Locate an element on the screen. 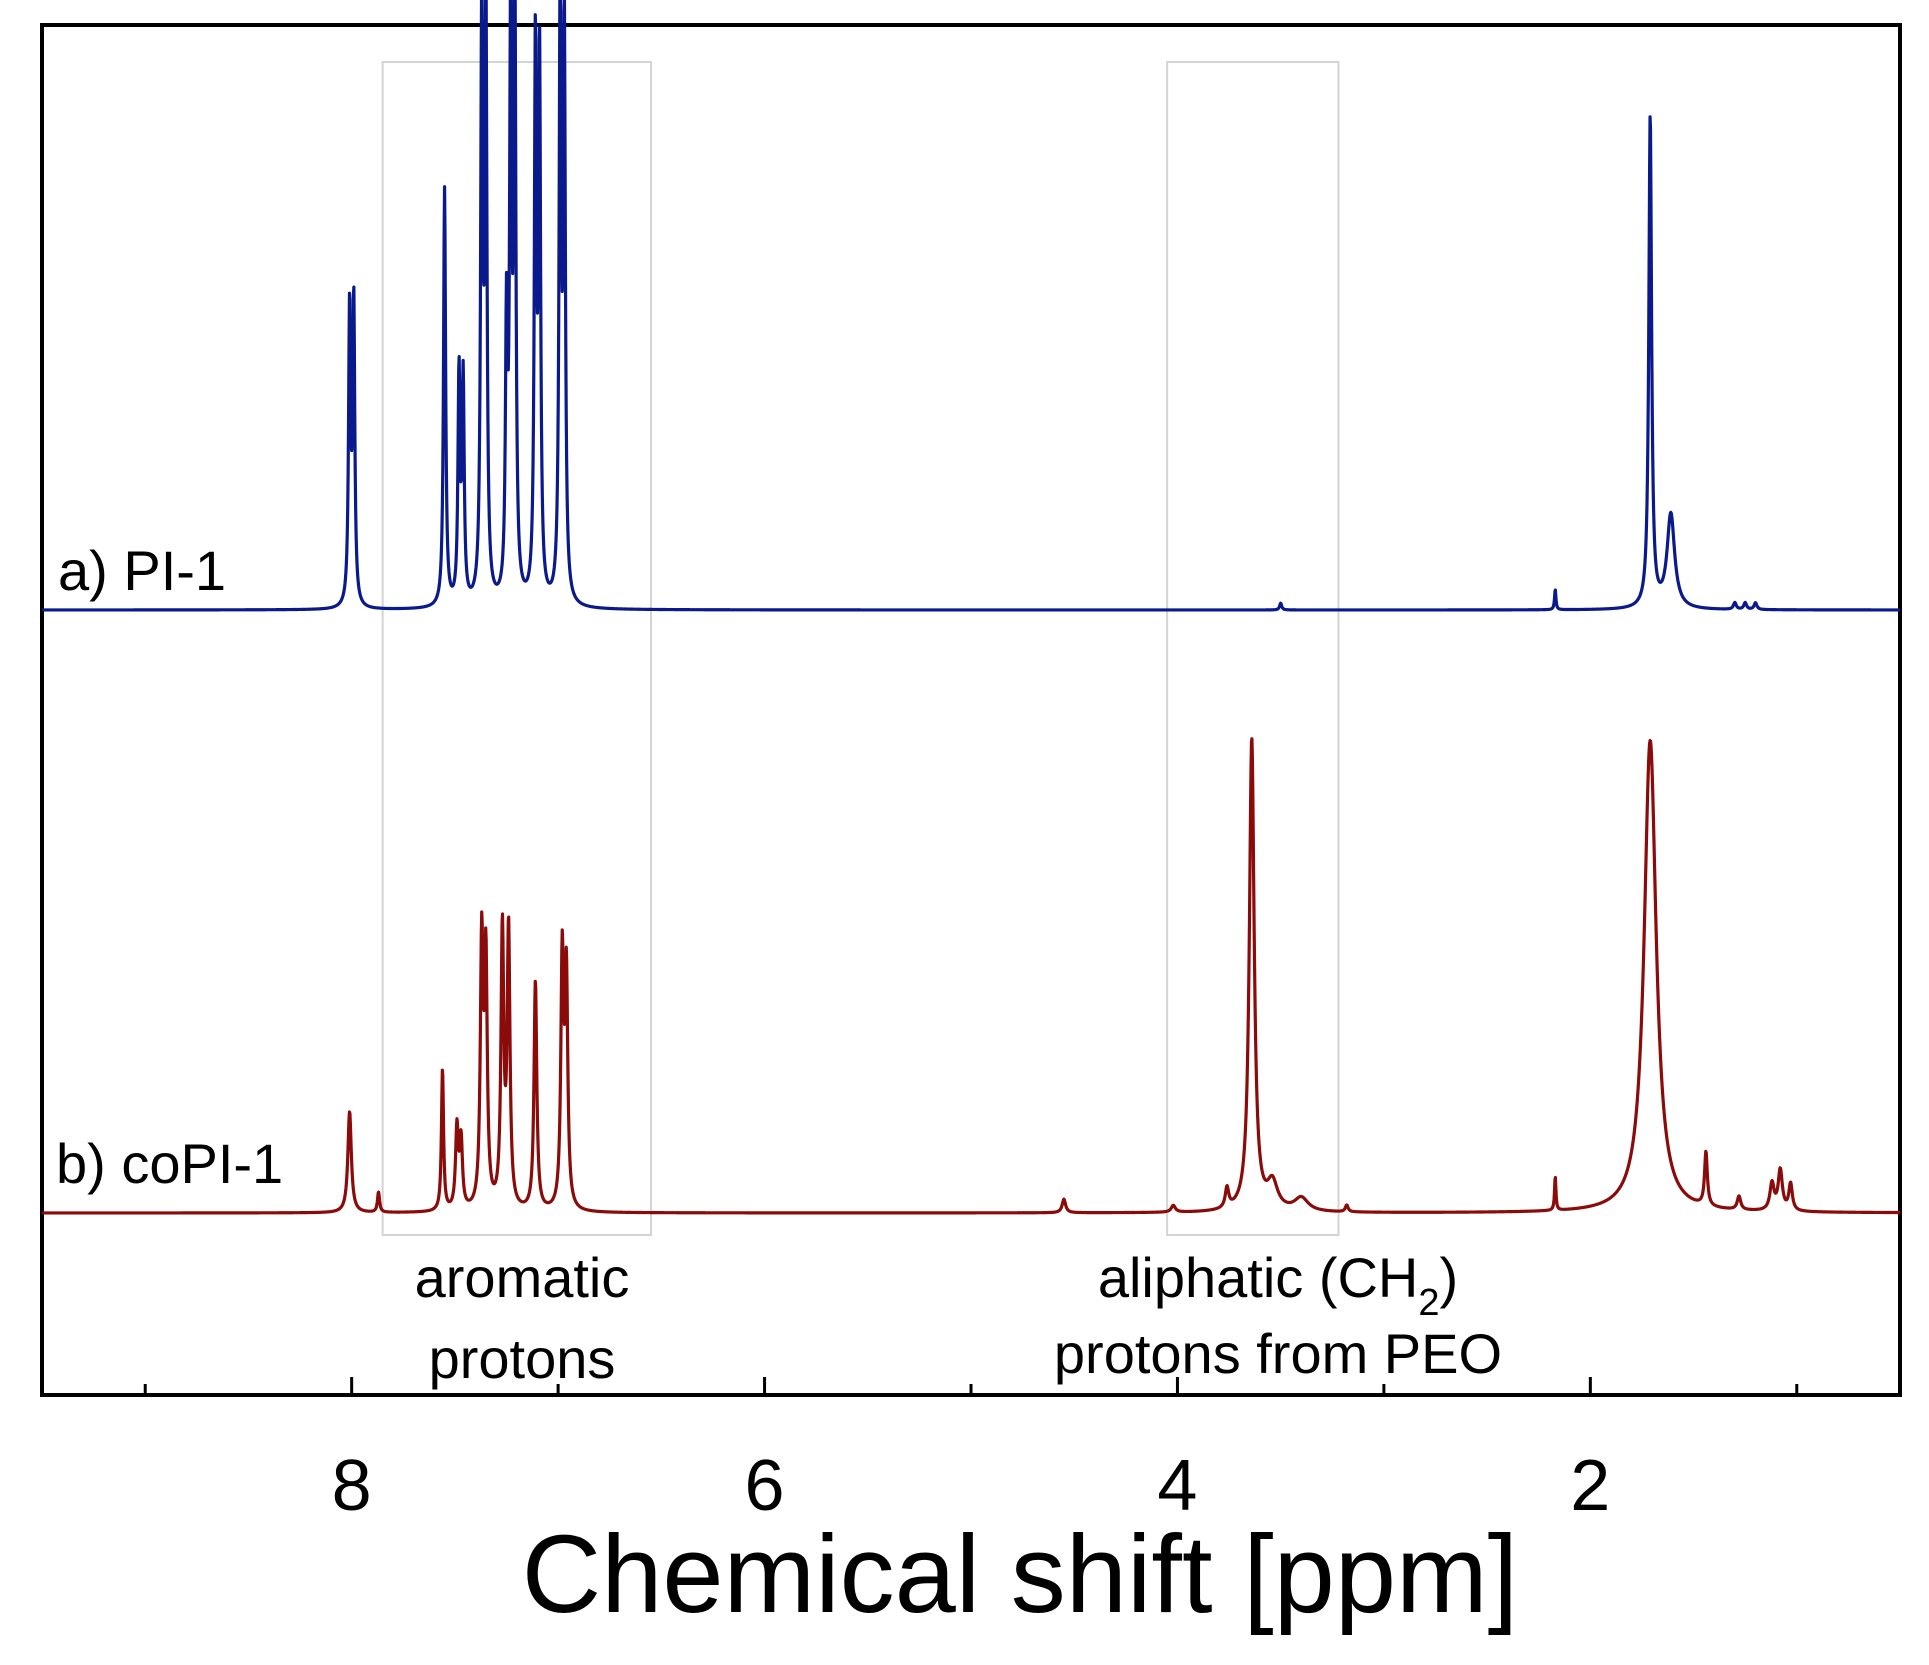  x-tick-label-4: 4 is located at coordinates (1177, 1486).